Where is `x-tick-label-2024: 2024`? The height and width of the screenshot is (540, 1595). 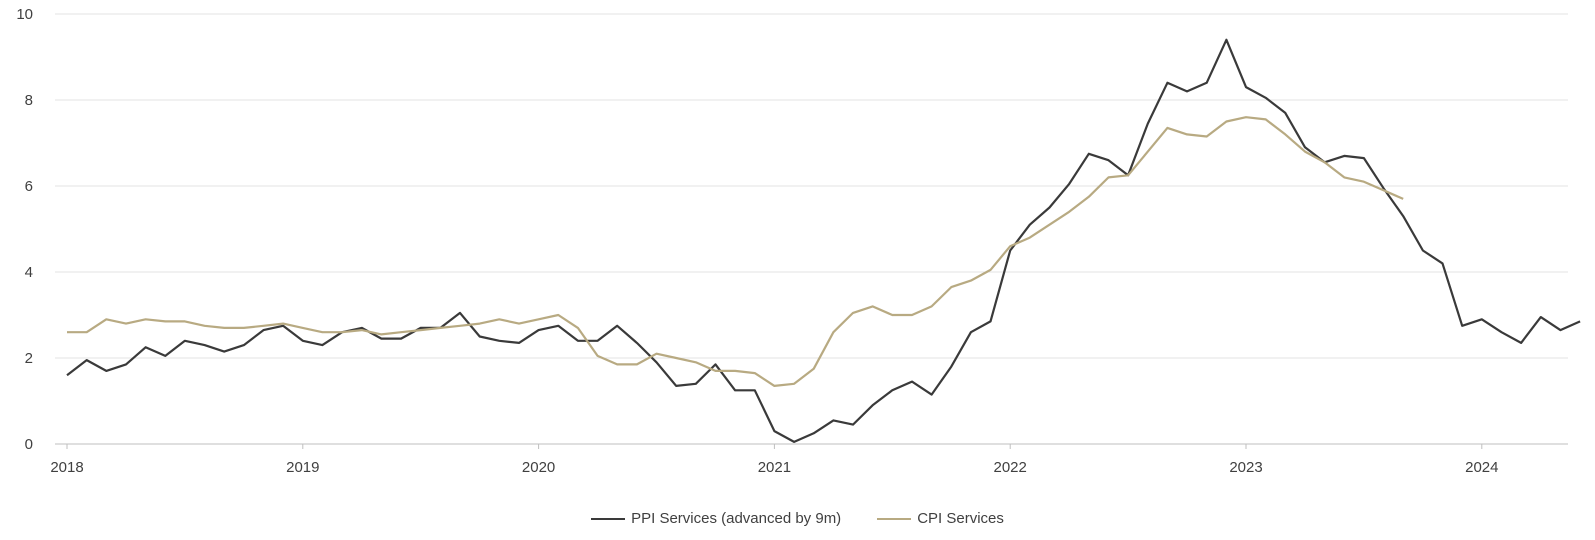
x-tick-label-2024: 2024 is located at coordinates (1481, 467).